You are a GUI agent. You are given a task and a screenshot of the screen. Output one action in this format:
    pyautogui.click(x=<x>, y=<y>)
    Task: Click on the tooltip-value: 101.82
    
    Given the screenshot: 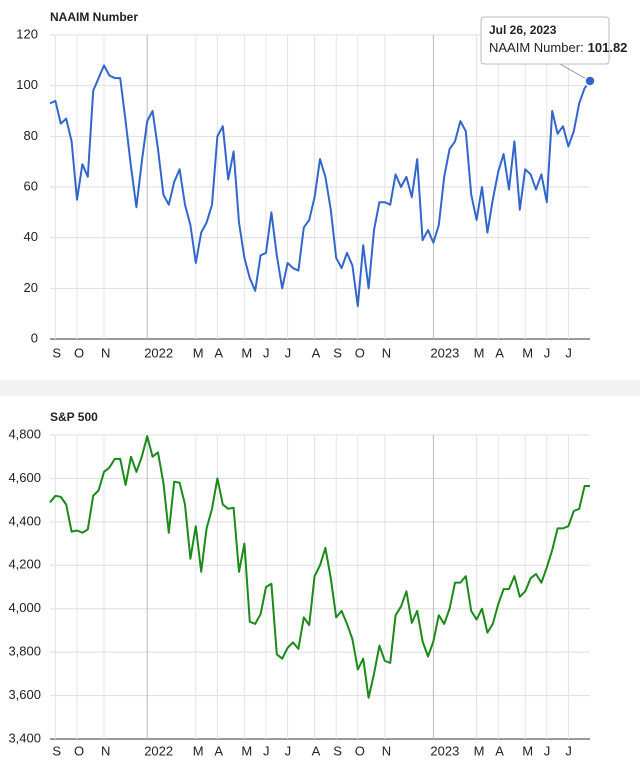 What is the action you would take?
    pyautogui.click(x=608, y=47)
    